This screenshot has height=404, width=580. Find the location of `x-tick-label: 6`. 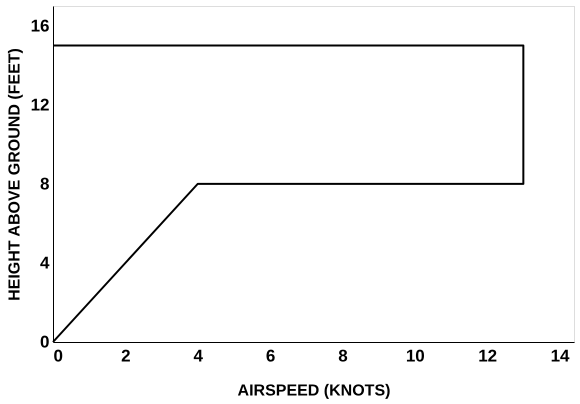

x-tick-label: 6 is located at coordinates (271, 356).